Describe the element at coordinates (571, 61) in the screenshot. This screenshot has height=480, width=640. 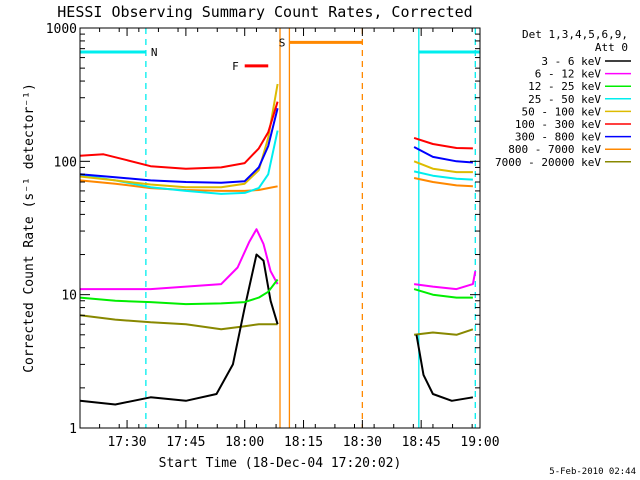
I see `legend-label-3-6-kev: 3 - 6 keV` at that location.